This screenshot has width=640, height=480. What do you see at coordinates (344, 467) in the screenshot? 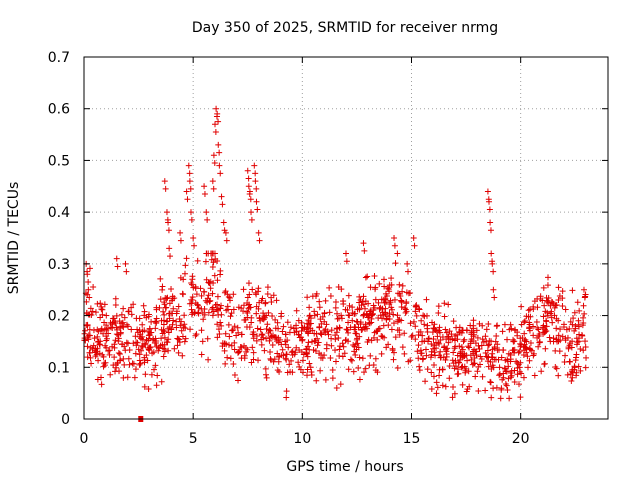
I see `x-axis-label: GPS time / hours` at bounding box center [344, 467].